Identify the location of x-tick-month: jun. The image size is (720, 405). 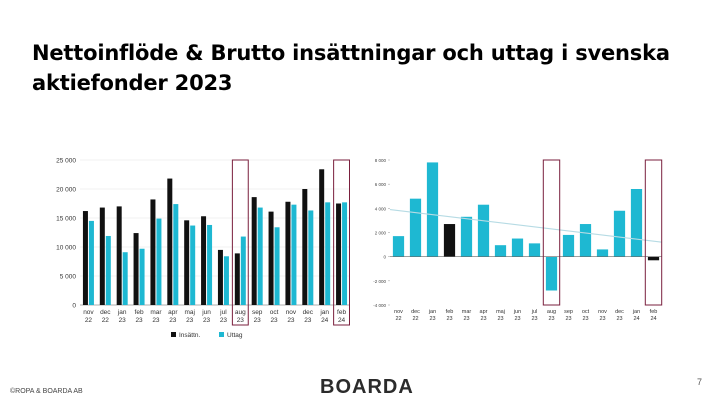
(206, 312).